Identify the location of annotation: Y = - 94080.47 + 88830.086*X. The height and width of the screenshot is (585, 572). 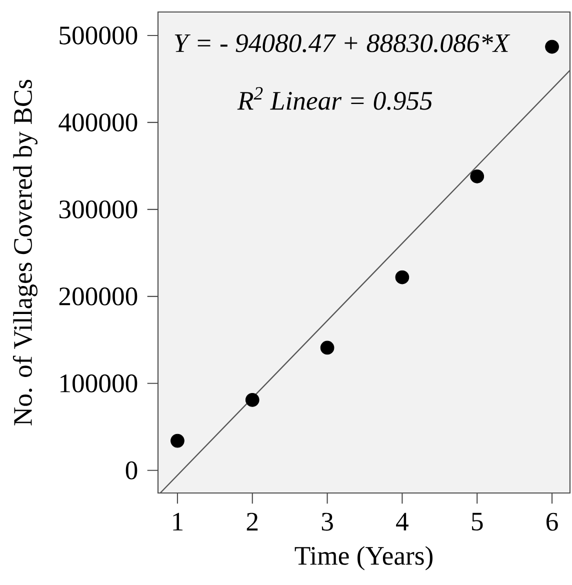
(342, 43).